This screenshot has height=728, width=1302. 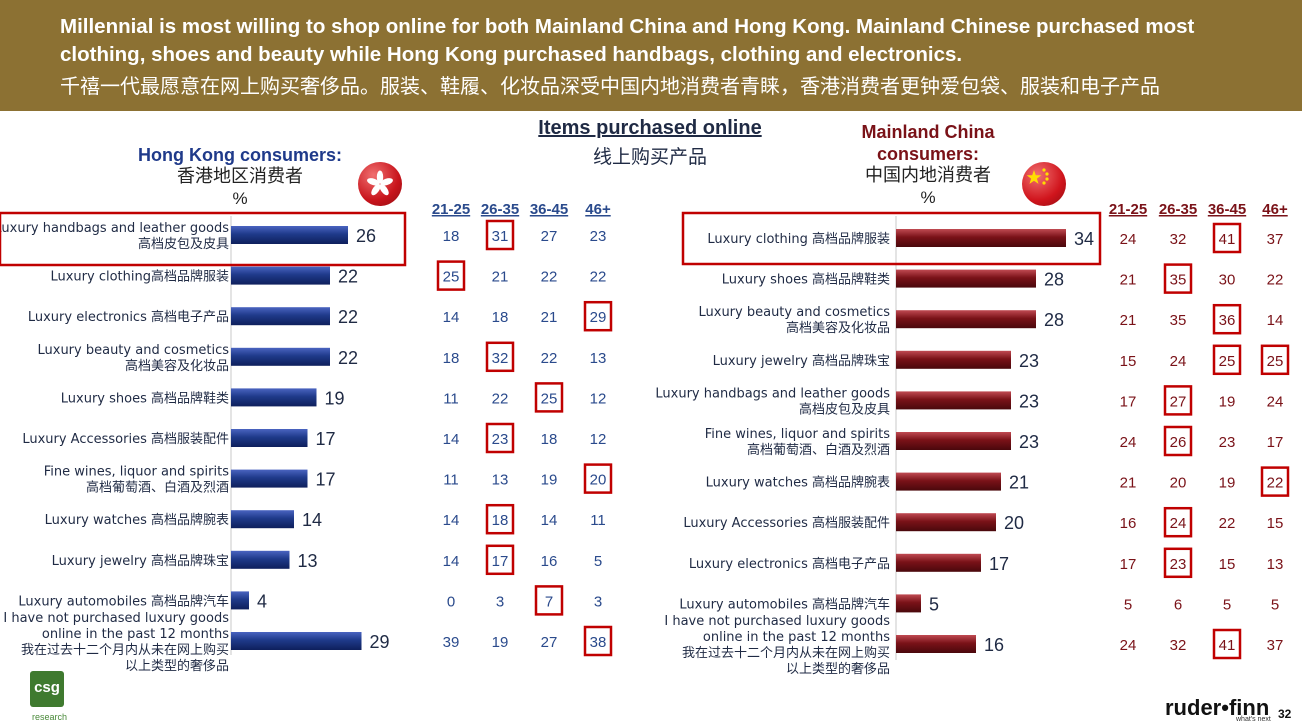 I want to click on cn-bar-value: 5, so click(x=934, y=604).